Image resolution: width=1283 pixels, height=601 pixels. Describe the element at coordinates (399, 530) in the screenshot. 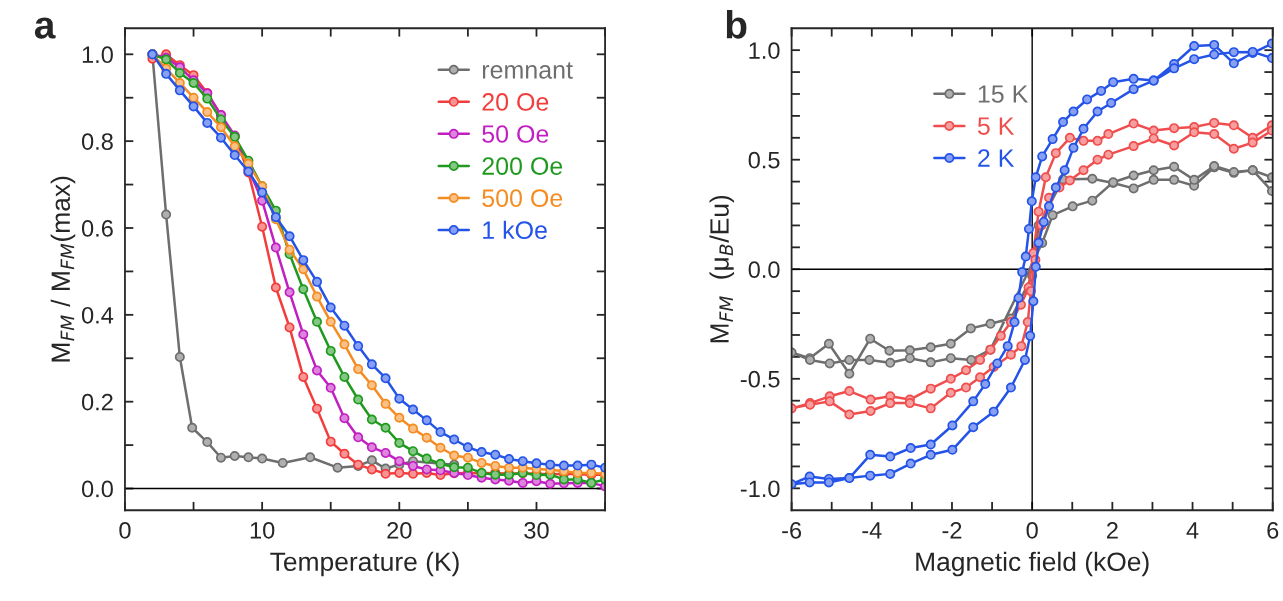

I see `x-tick-label: 20` at that location.